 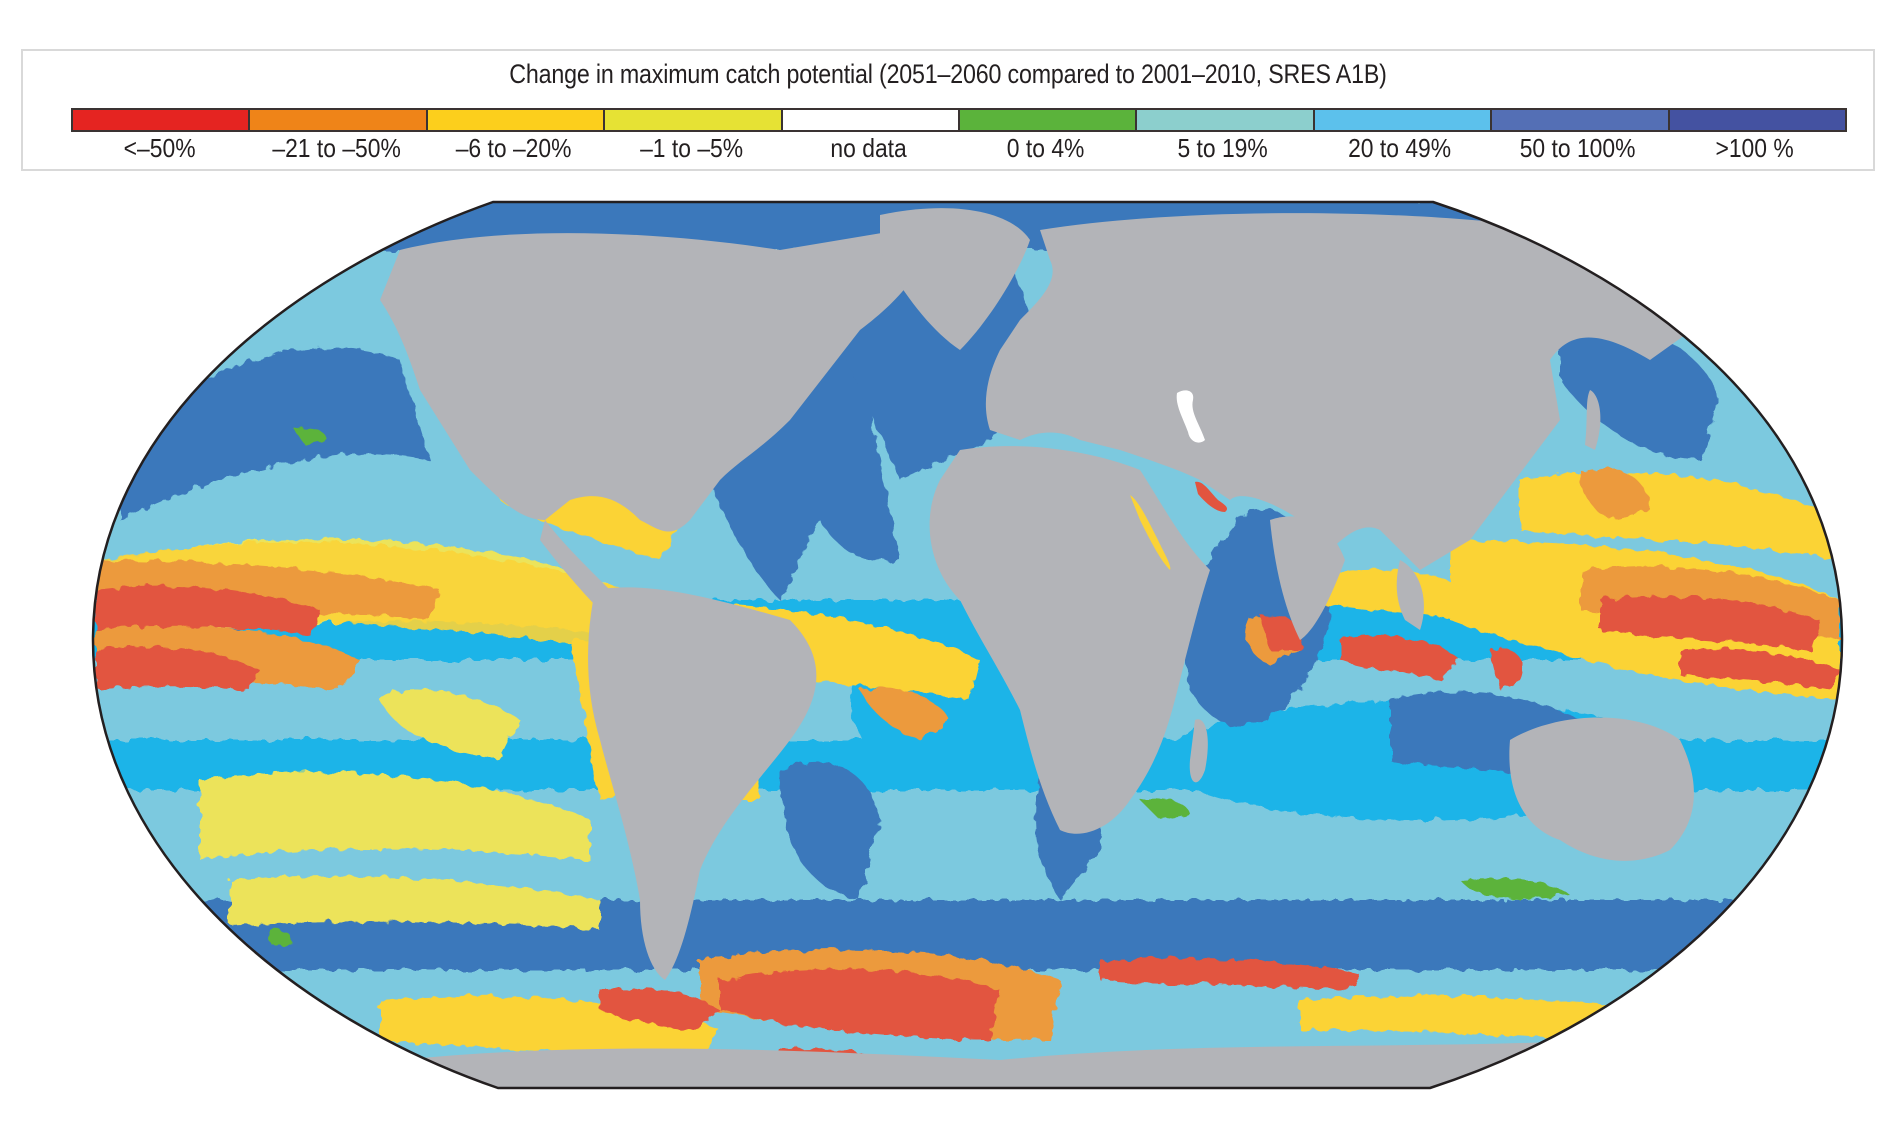 I want to click on legend-label: 20 to 49%, so click(x=1400, y=148).